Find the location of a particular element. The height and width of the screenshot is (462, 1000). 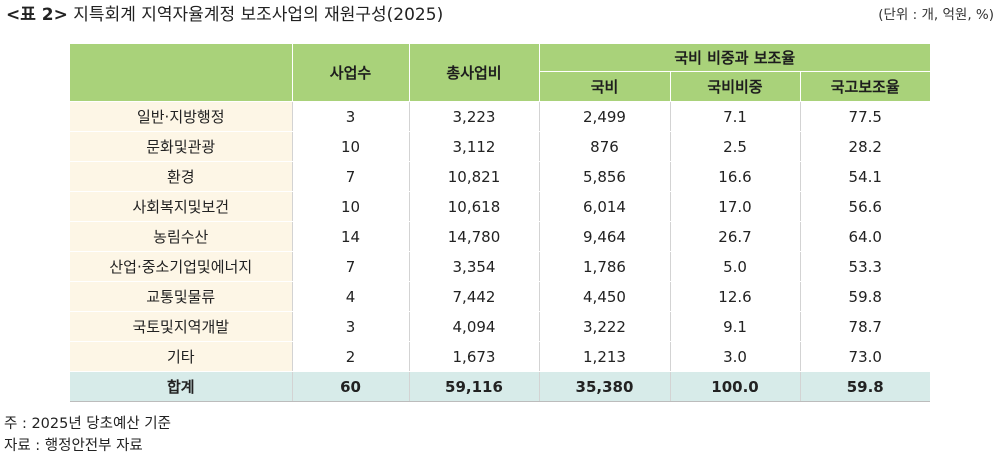

cell-rate: 59.8 is located at coordinates (865, 296).